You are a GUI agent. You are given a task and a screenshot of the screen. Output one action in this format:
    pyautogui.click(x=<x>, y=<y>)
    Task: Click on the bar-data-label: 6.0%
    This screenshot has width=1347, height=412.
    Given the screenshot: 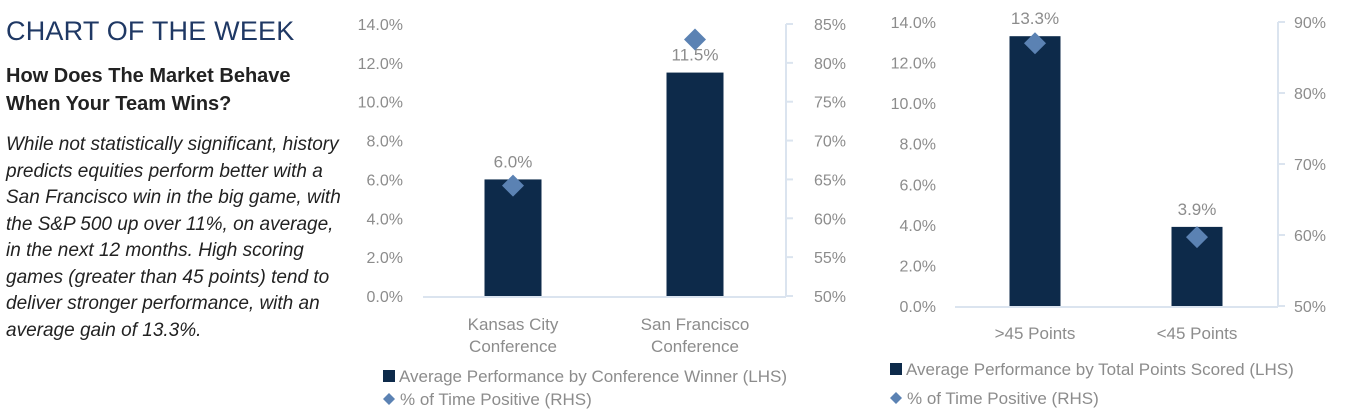 What is the action you would take?
    pyautogui.click(x=513, y=161)
    